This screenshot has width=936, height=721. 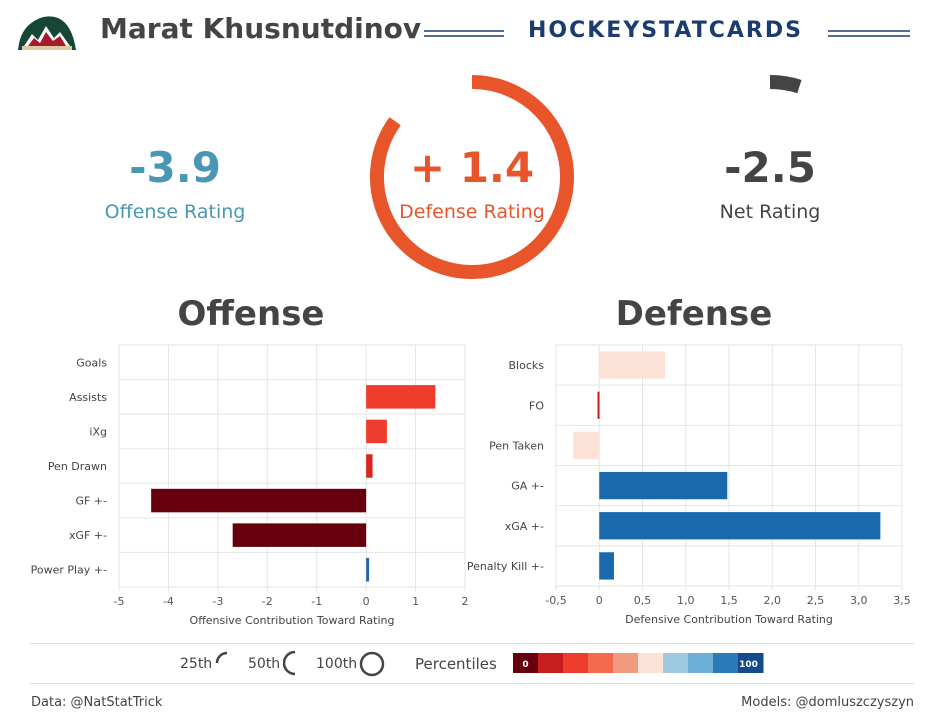 I want to click on x-tick-label: 1,0, so click(x=686, y=600).